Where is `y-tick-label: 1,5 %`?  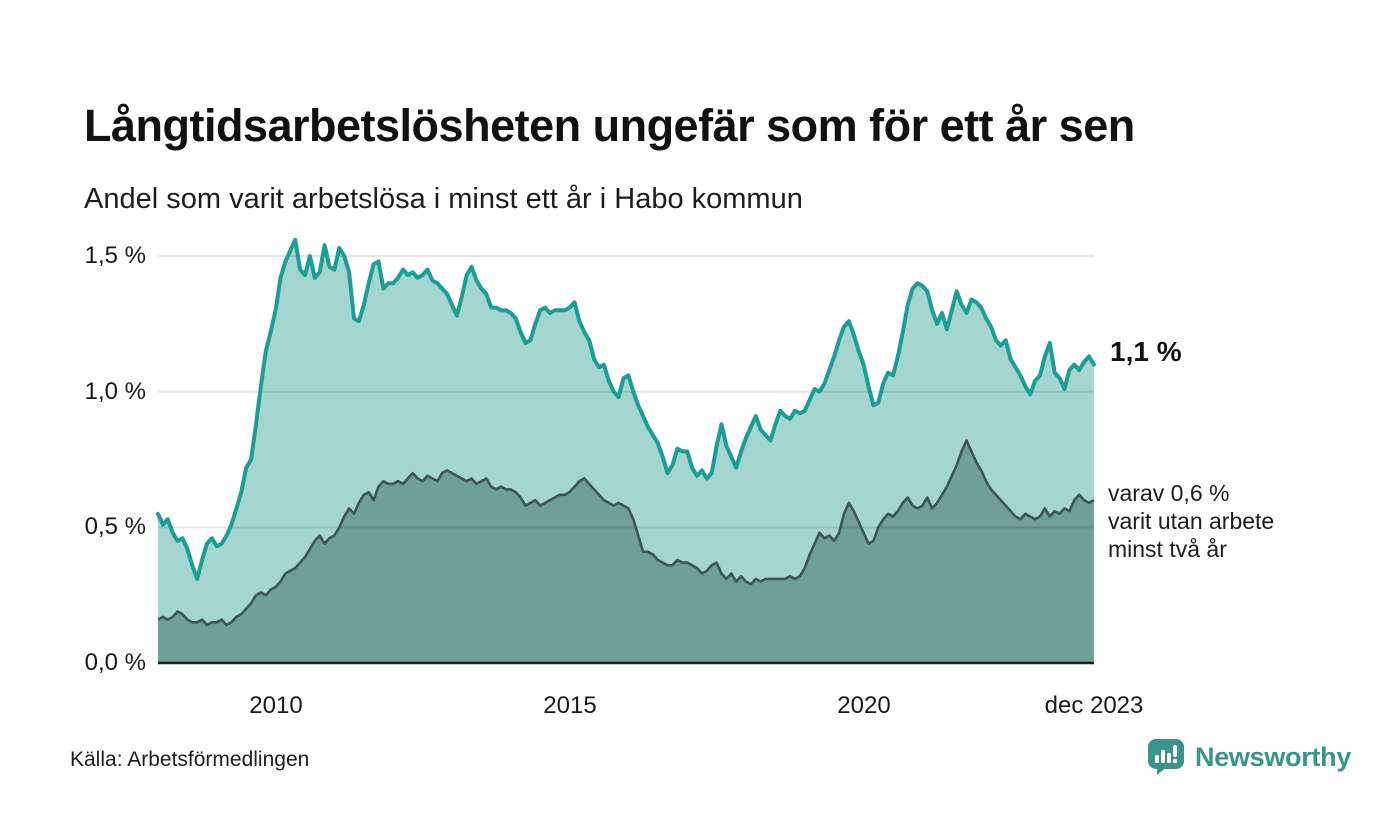 y-tick-label: 1,5 % is located at coordinates (115, 256).